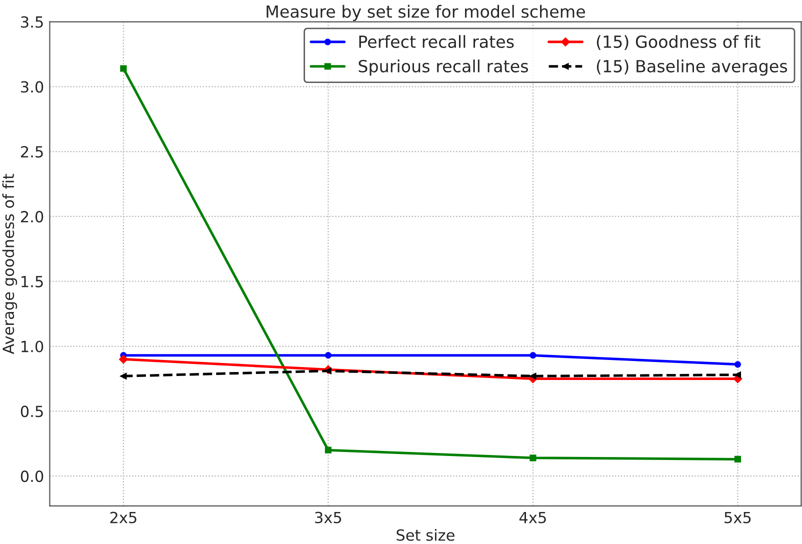 This screenshot has height=544, width=802. Describe the element at coordinates (33, 346) in the screenshot. I see `y-tick-label: 1.0` at that location.